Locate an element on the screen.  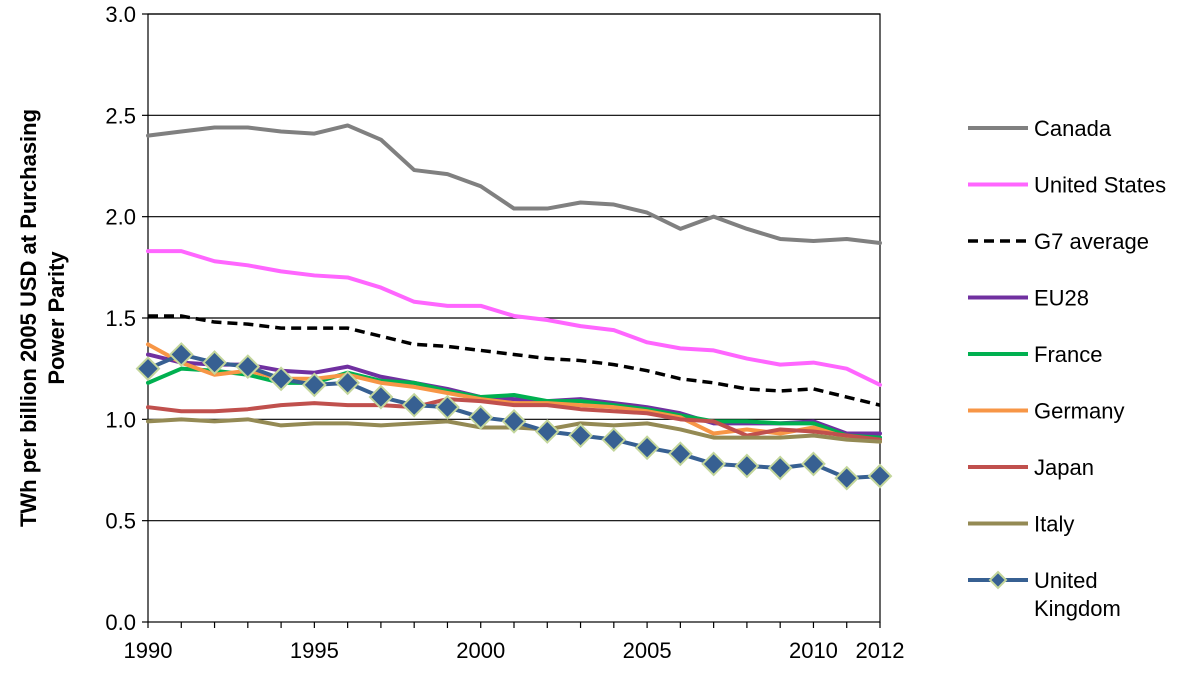
legend-label: Italy is located at coordinates (1054, 524).